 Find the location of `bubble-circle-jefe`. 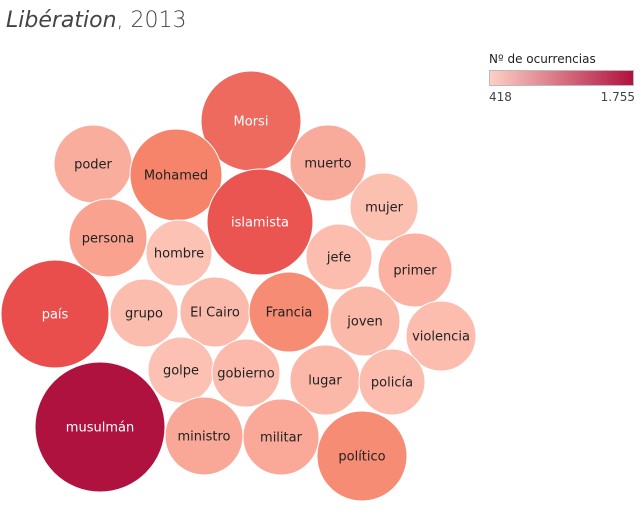

bubble-circle-jefe is located at coordinates (339, 257).